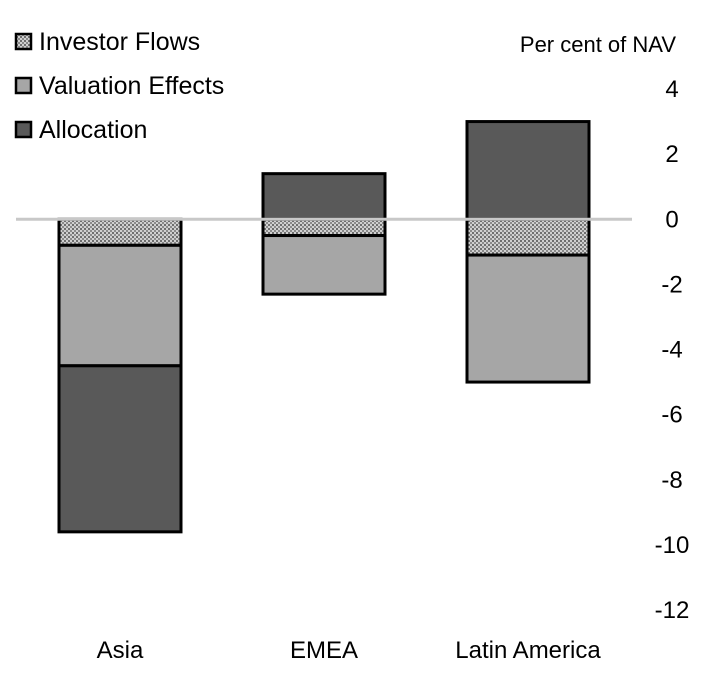 The width and height of the screenshot is (710, 677). What do you see at coordinates (671, 480) in the screenshot?
I see `y-tick-label: -8` at bounding box center [671, 480].